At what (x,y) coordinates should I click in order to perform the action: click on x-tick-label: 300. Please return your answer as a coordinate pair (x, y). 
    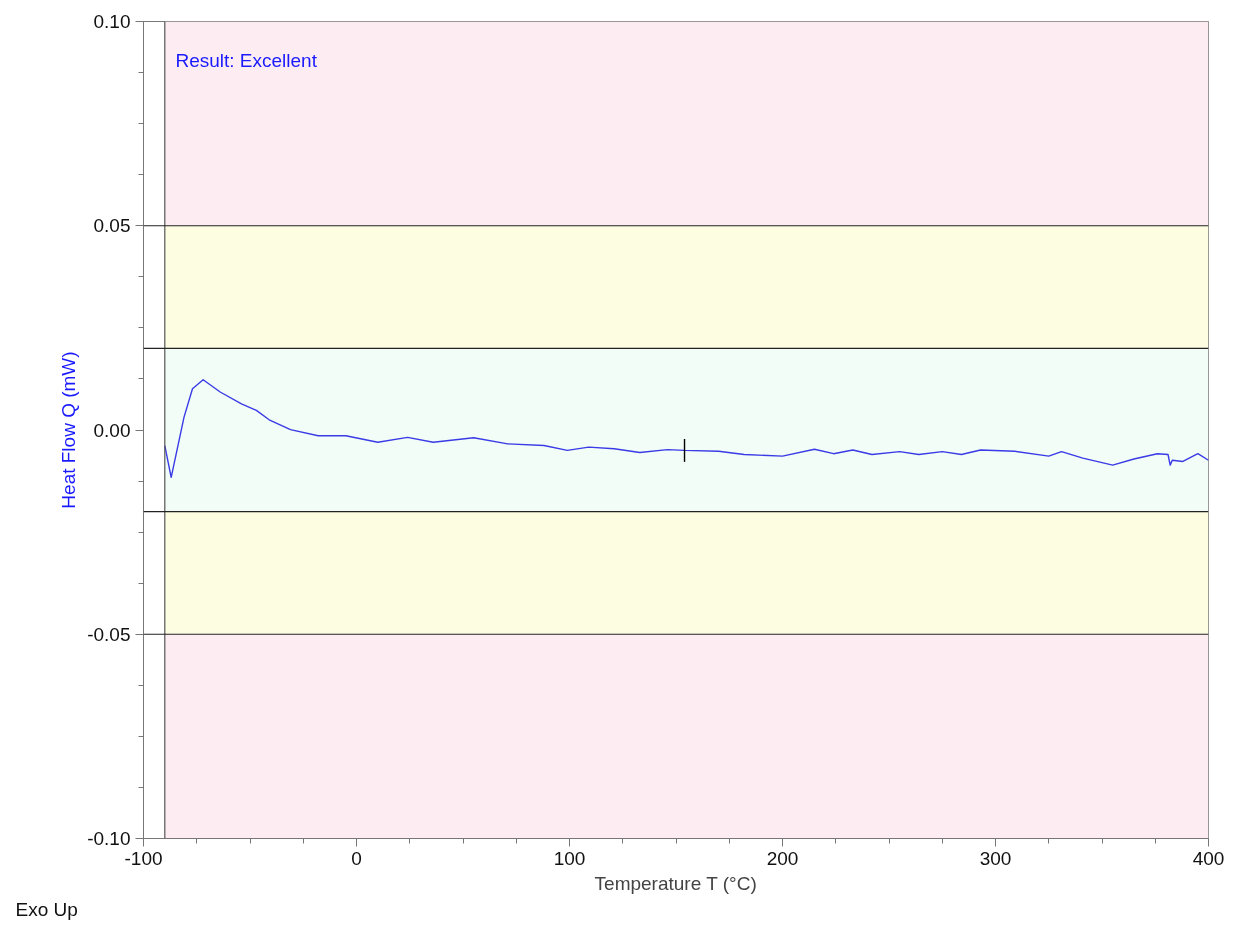
    Looking at the image, I should click on (995, 858).